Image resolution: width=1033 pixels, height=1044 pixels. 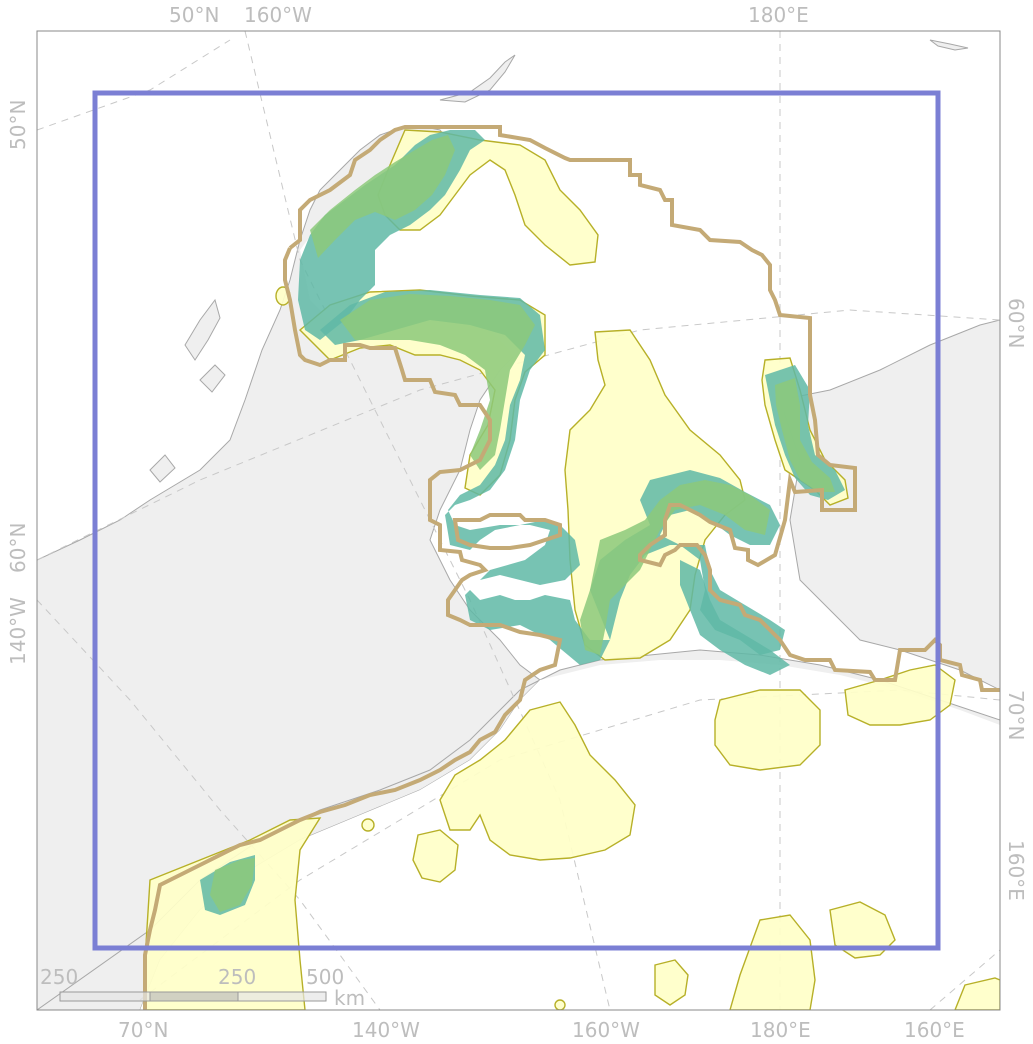 What do you see at coordinates (805, 435) in the screenshot?
I see `green-east` at bounding box center [805, 435].